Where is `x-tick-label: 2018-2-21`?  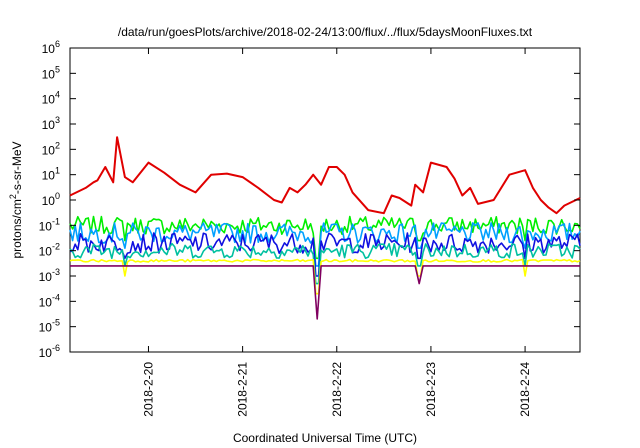 x-tick-label: 2018-2-21 is located at coordinates (243, 389).